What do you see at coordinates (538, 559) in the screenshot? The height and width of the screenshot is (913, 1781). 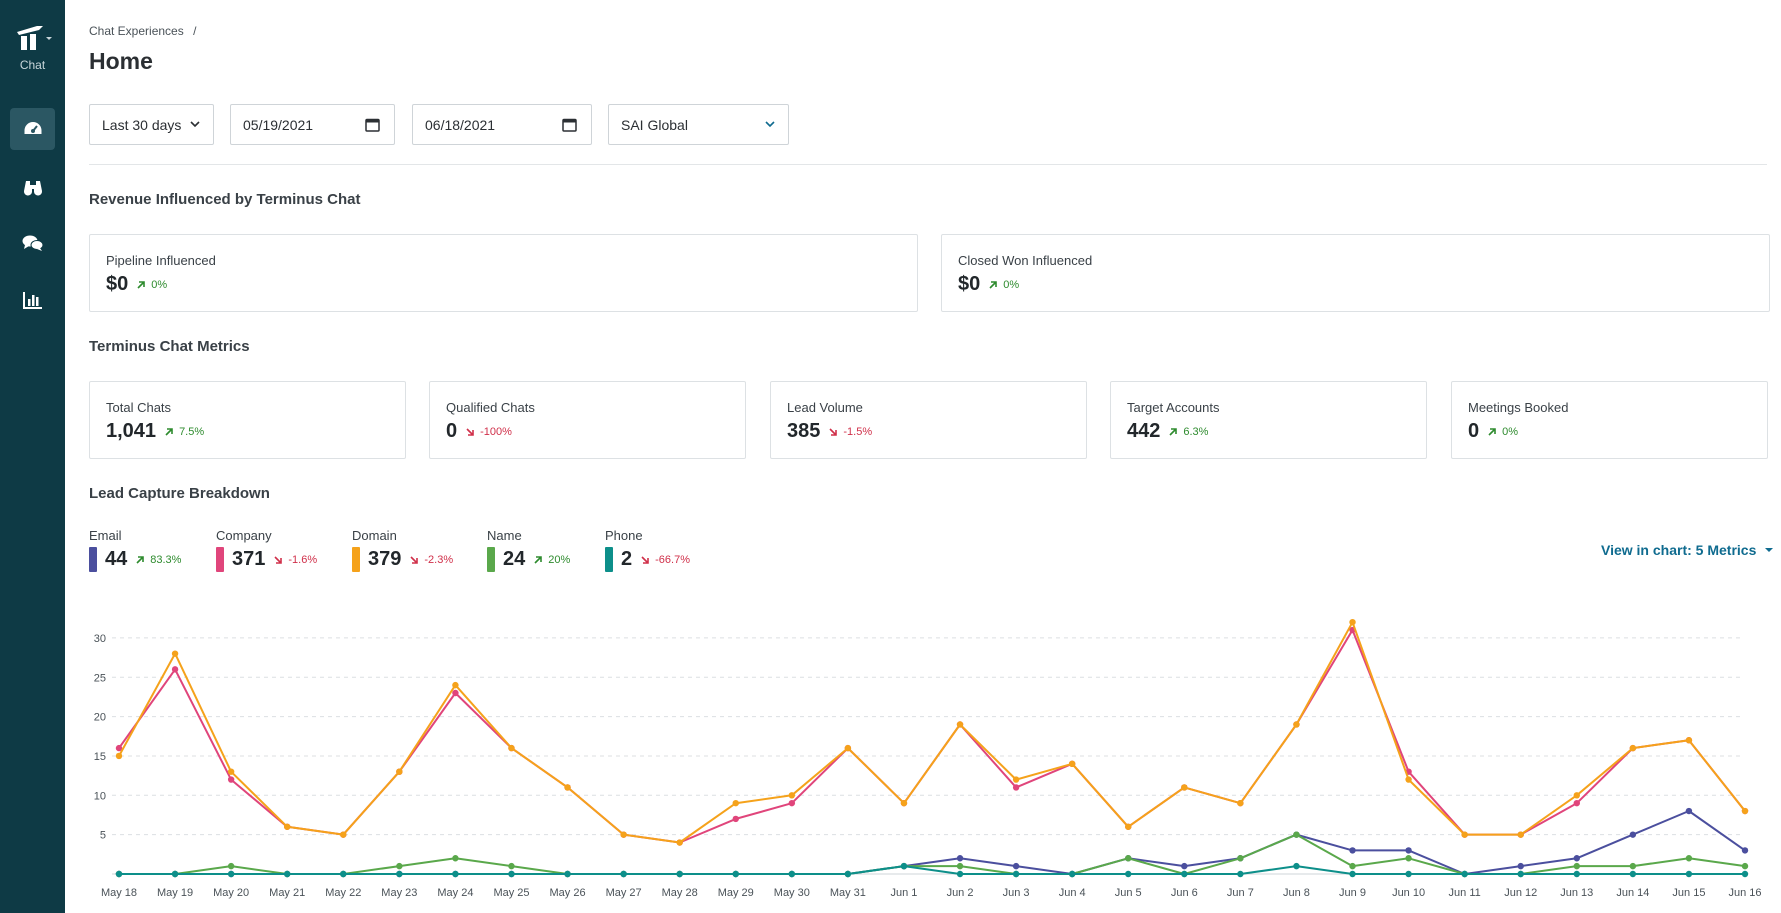 I see `arrow-up-right-icon` at bounding box center [538, 559].